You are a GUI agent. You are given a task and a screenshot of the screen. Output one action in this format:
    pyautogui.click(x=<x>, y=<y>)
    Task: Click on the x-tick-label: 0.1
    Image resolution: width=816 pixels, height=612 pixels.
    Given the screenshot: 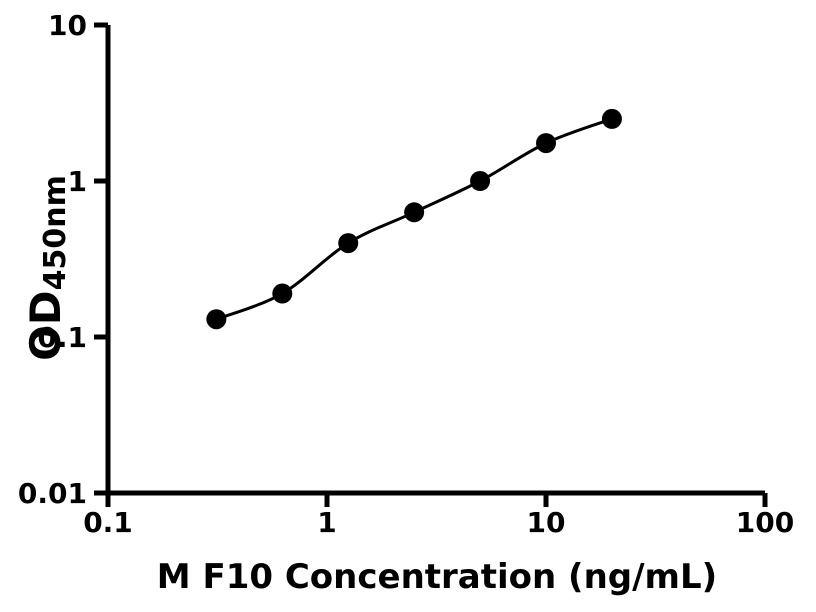 What is the action you would take?
    pyautogui.click(x=108, y=522)
    